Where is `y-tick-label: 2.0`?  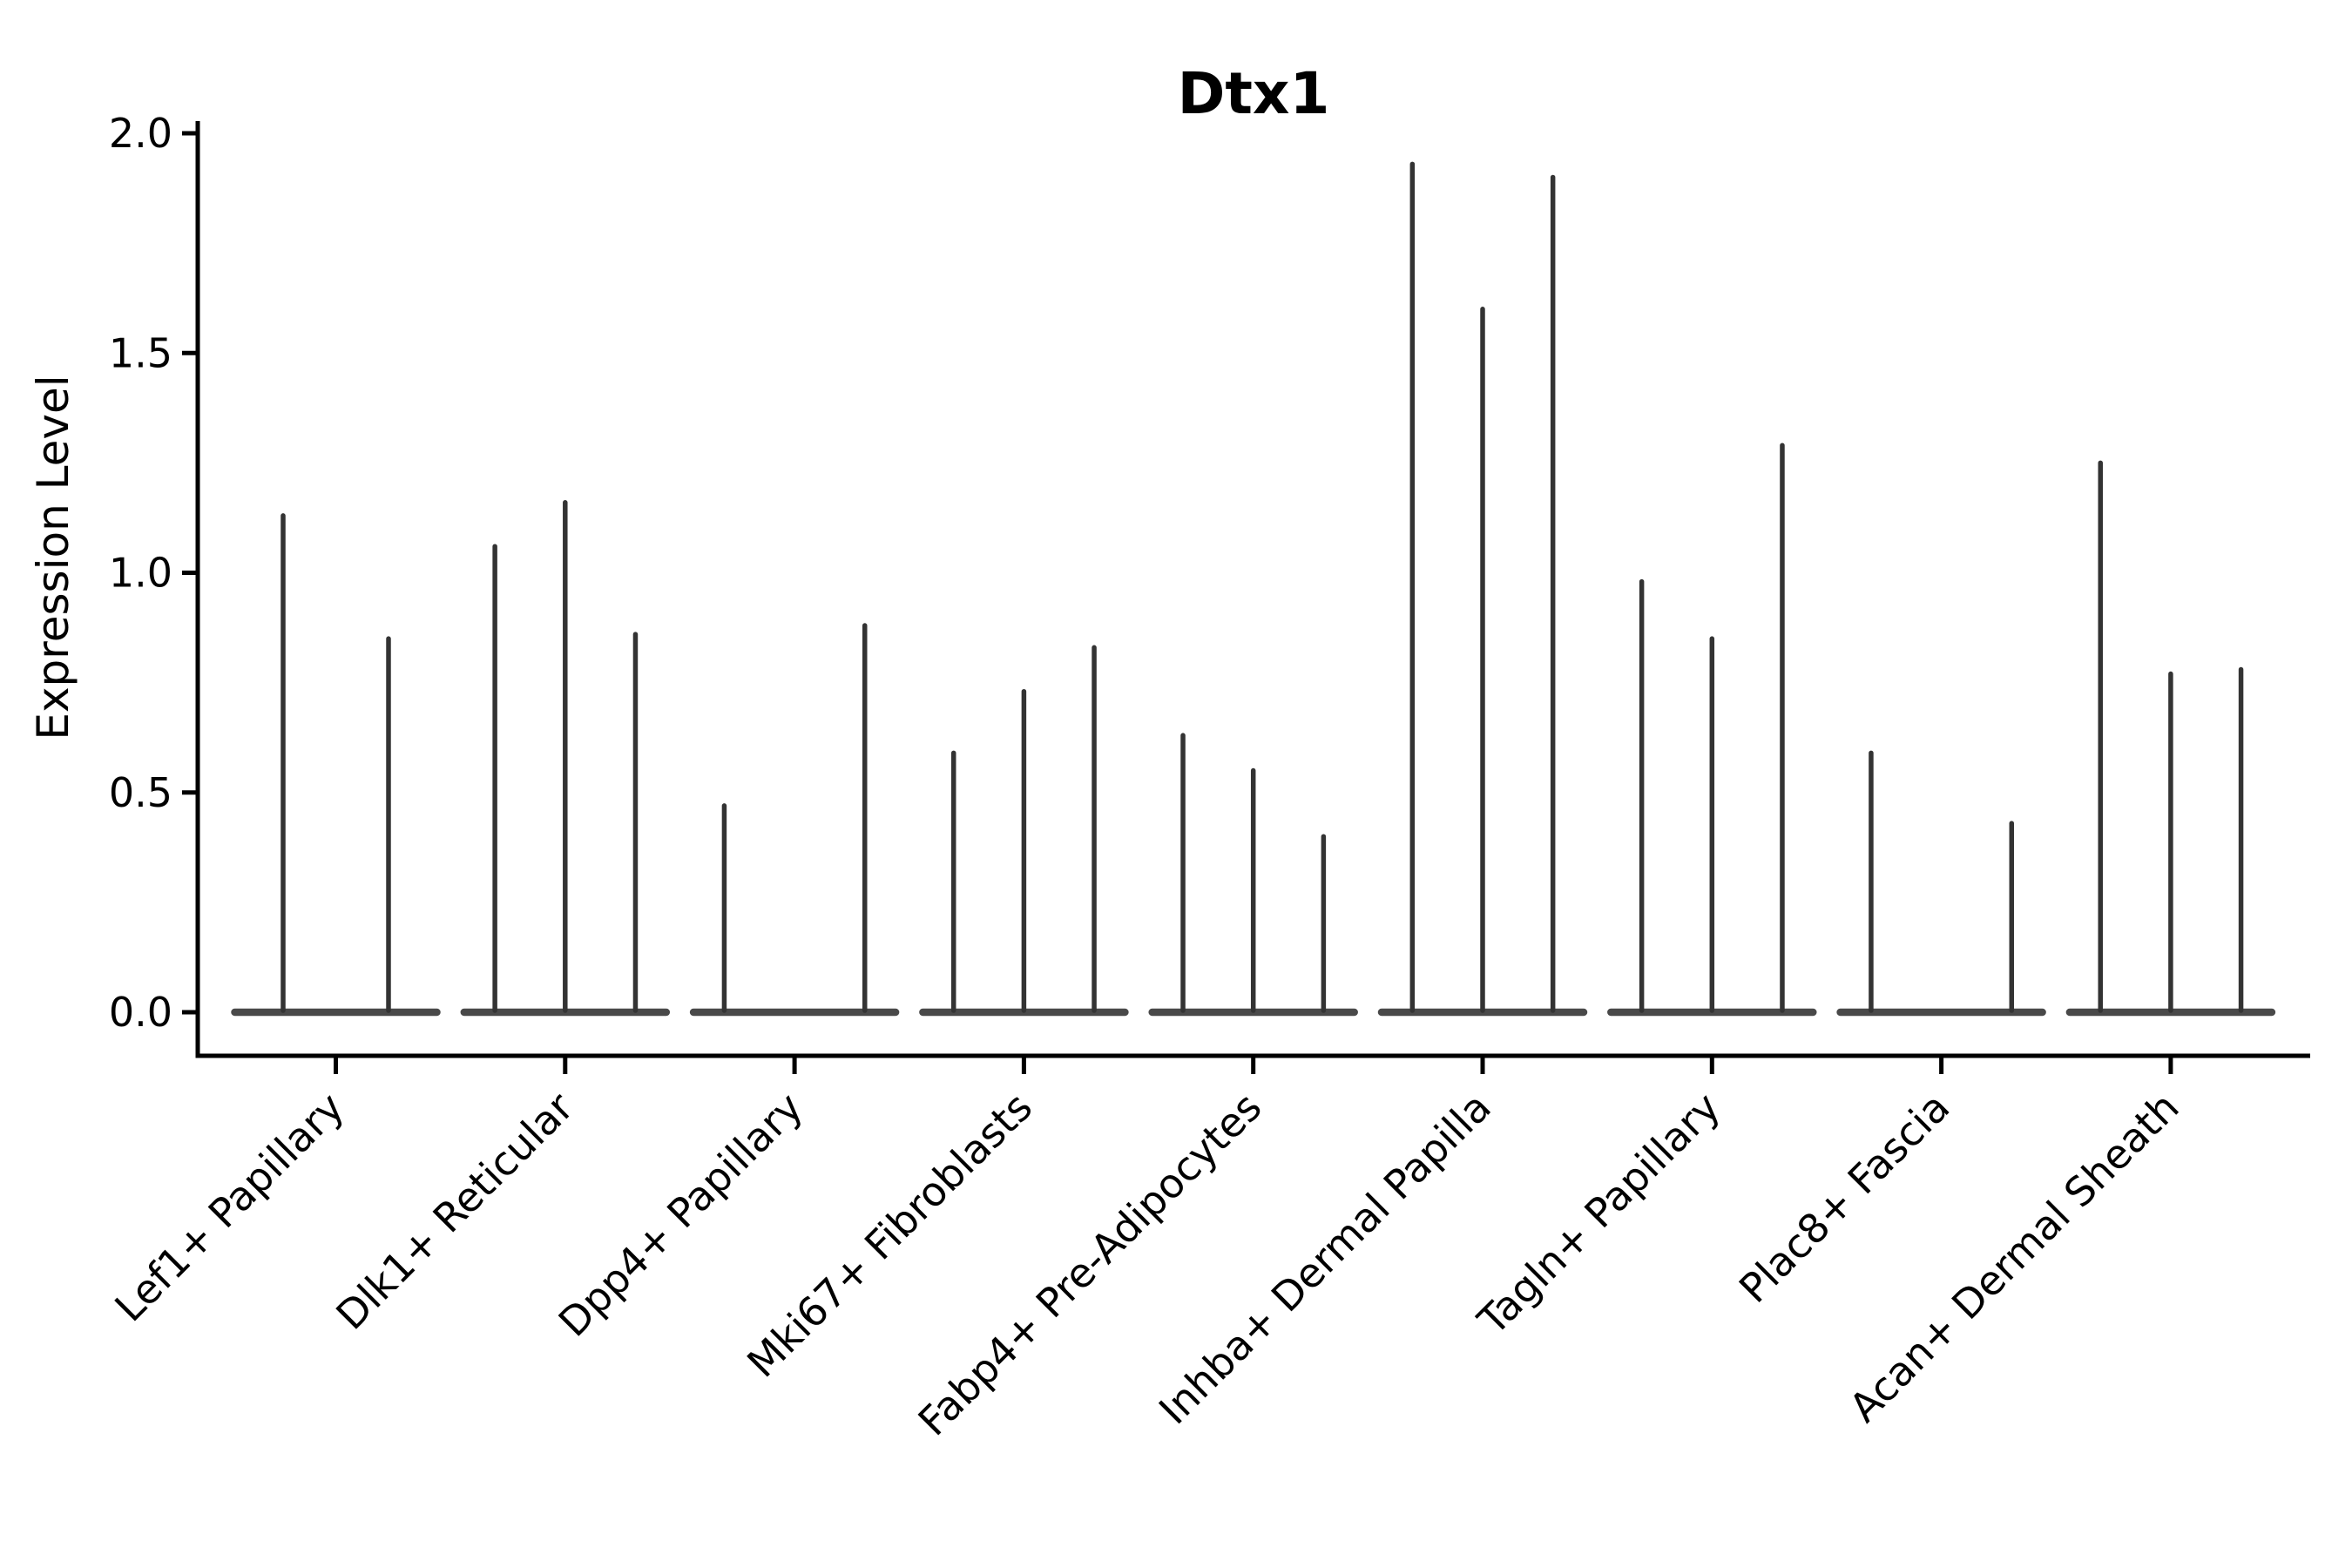 y-tick-label: 2.0 is located at coordinates (140, 134).